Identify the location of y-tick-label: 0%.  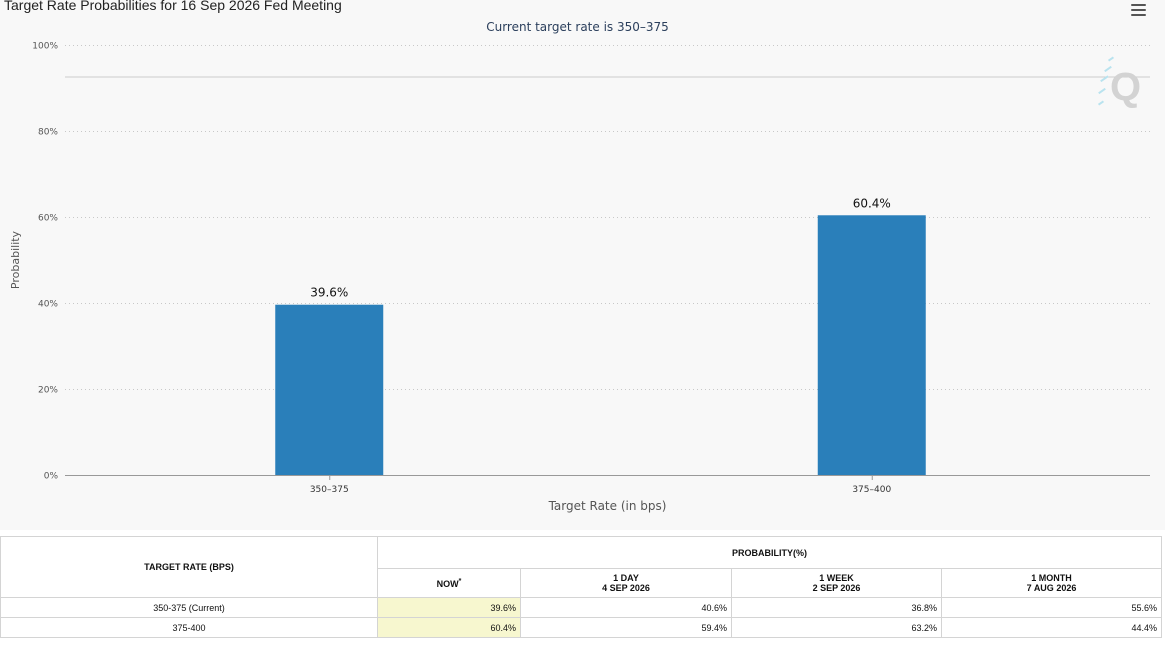
(51, 477).